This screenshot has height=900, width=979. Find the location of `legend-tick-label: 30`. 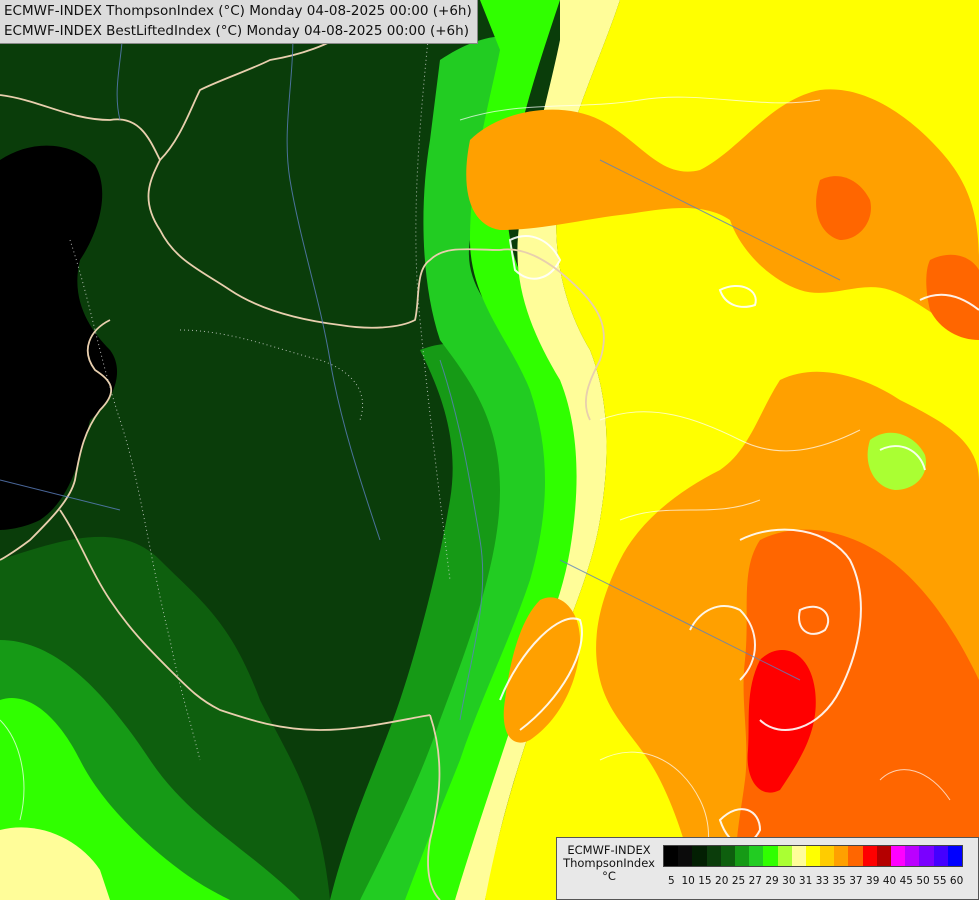

legend-tick-label: 30 is located at coordinates (789, 881).